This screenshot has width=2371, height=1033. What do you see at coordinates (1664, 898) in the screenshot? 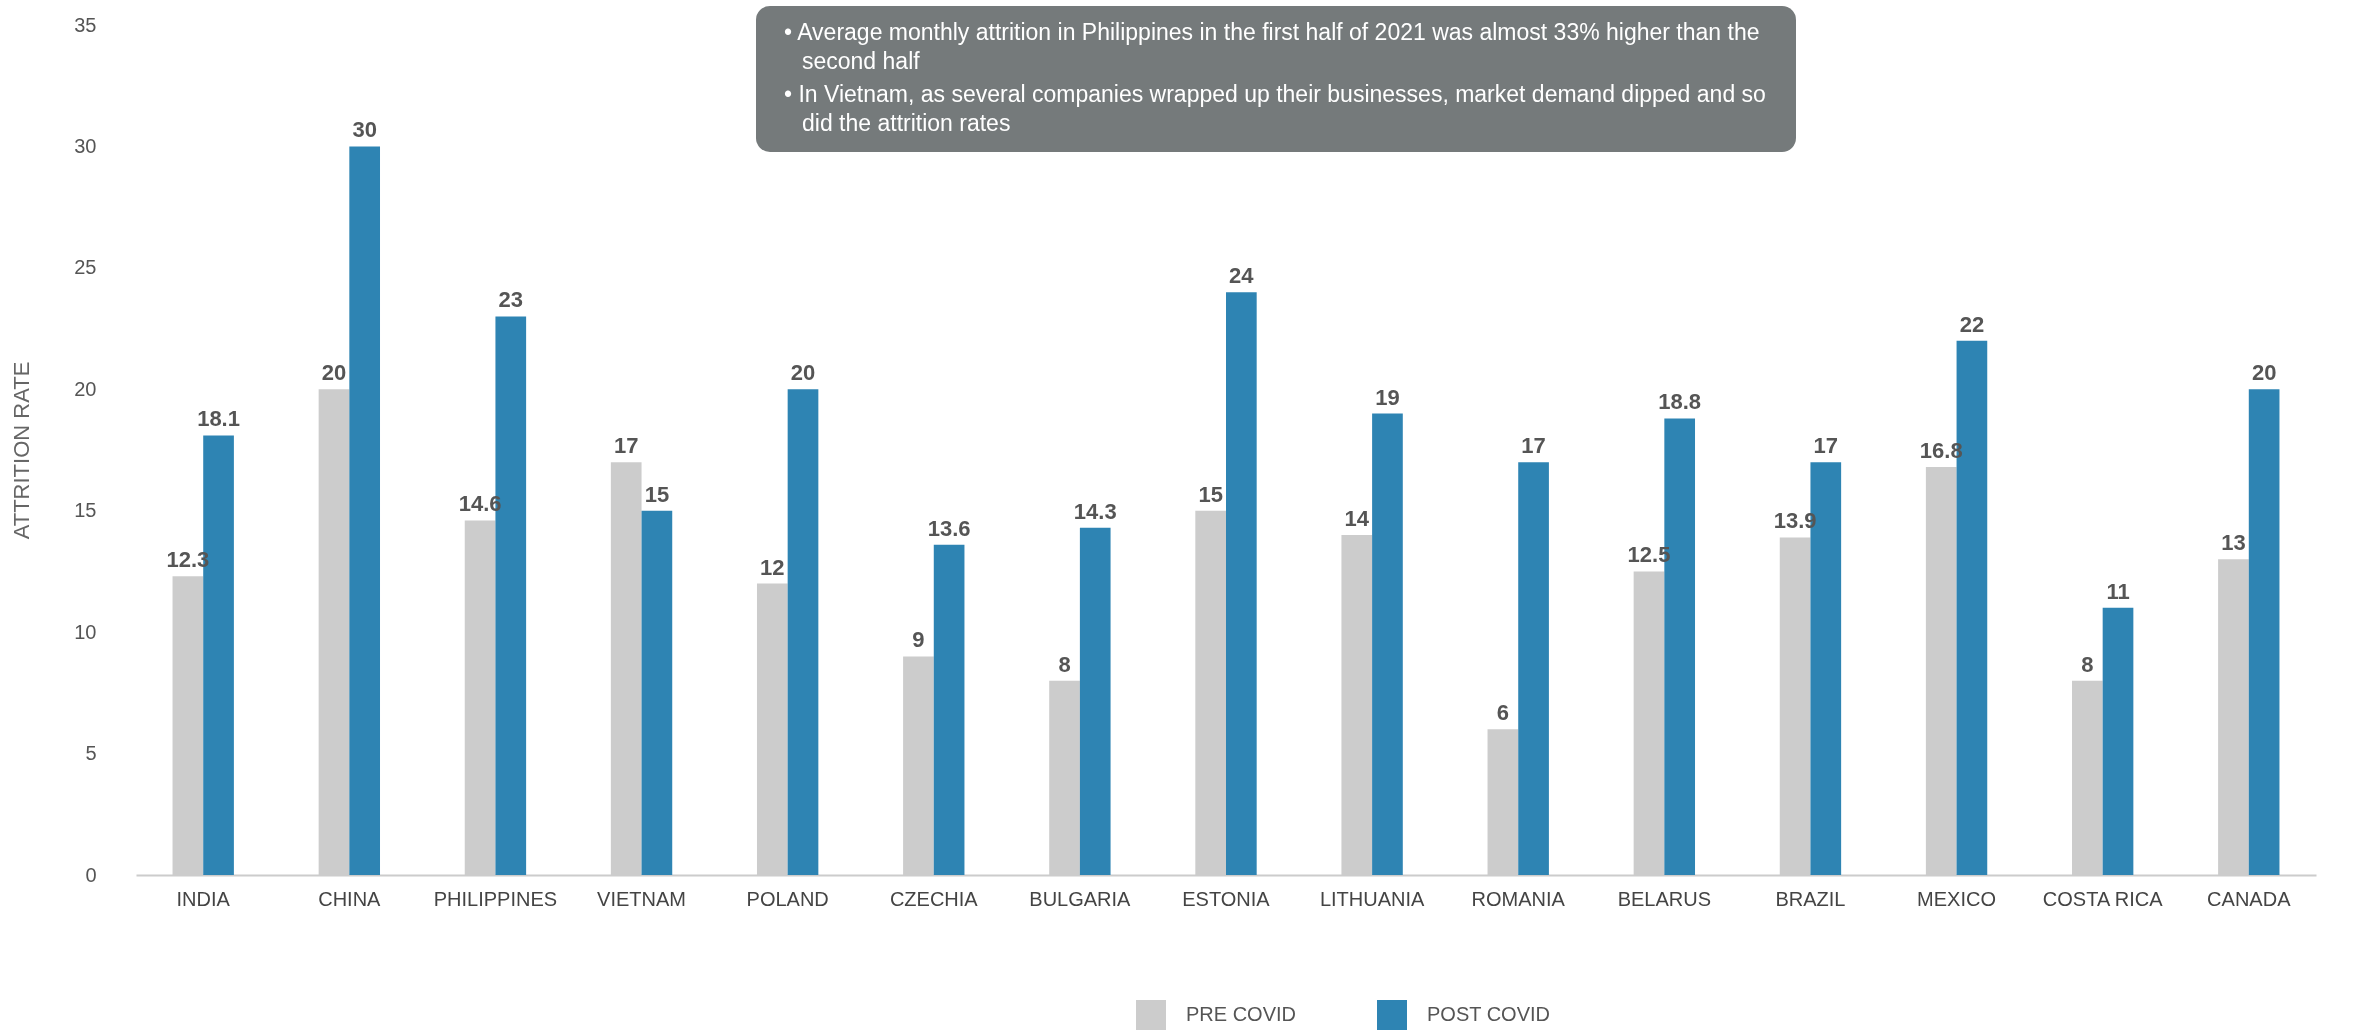
I see `x-tick-label: BELARUS` at bounding box center [1664, 898].